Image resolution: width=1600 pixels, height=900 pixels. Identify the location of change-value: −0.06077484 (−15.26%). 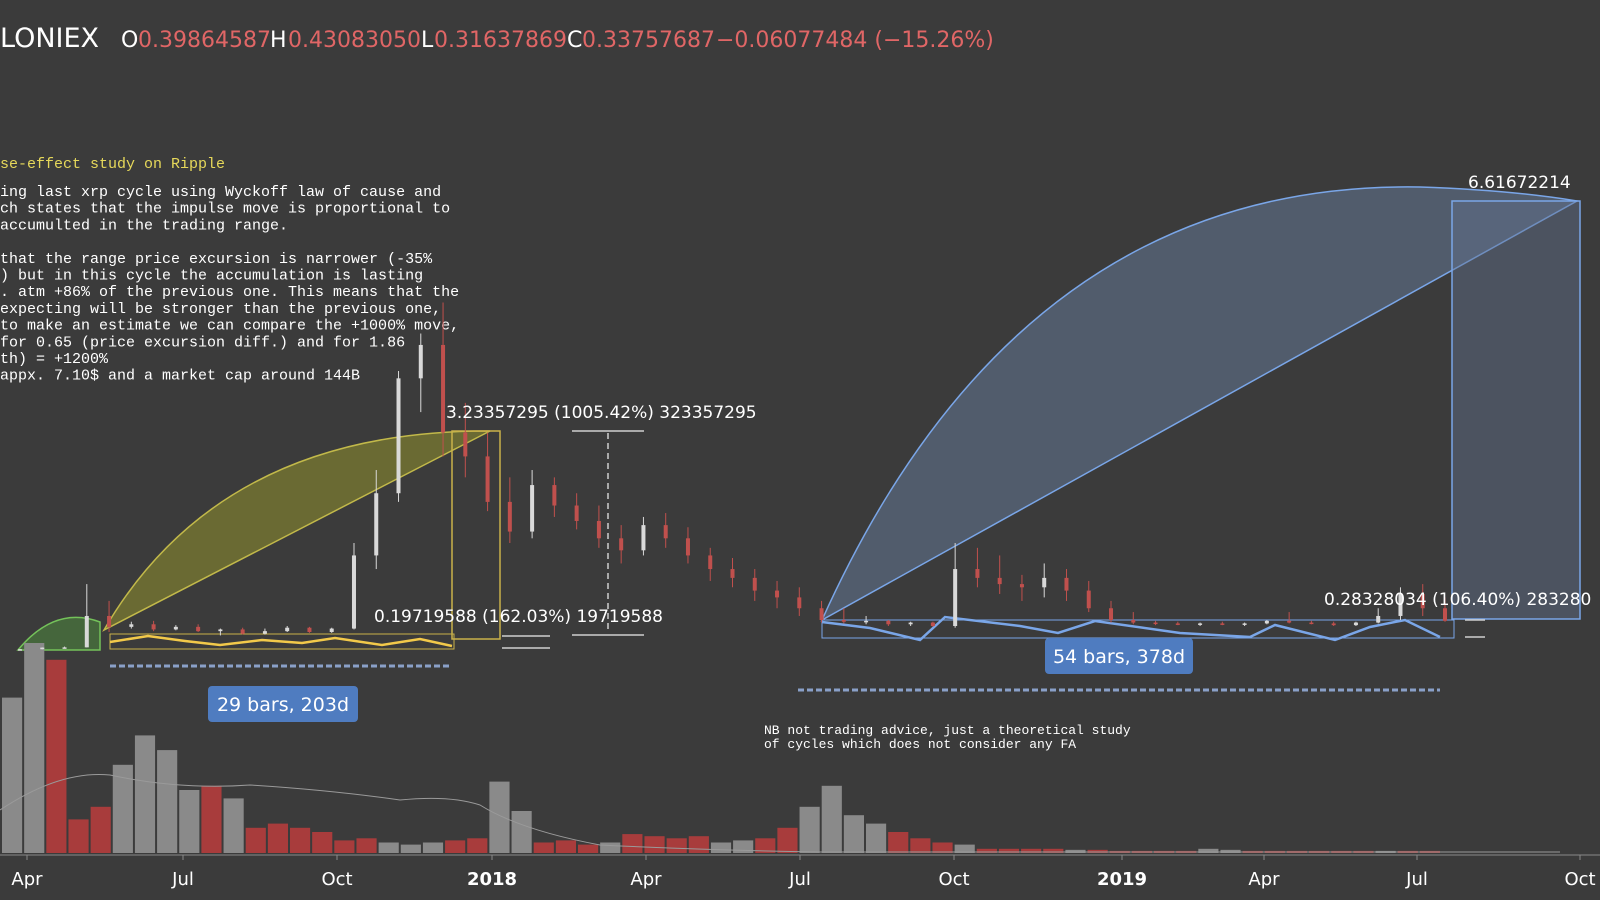
(855, 40).